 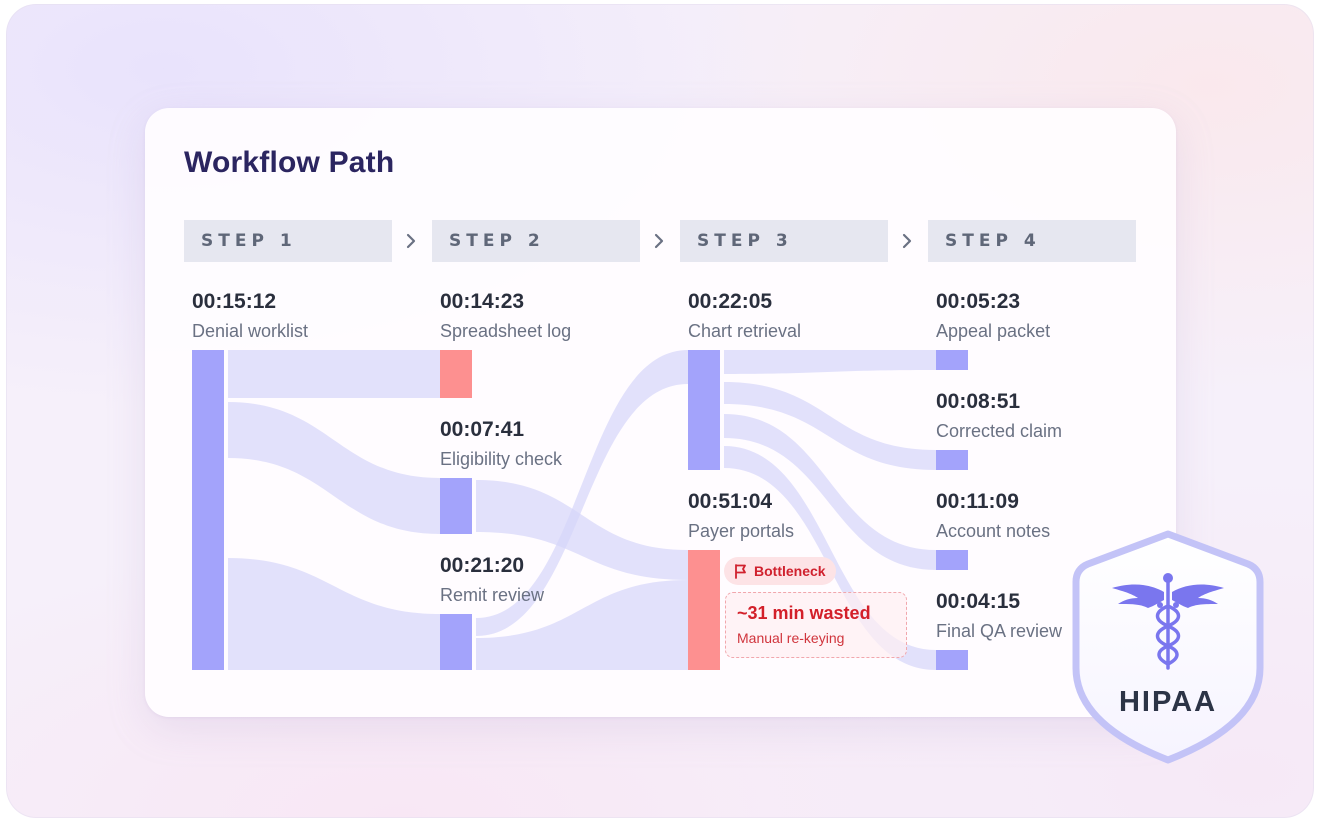 What do you see at coordinates (234, 301) in the screenshot?
I see `node-time-denial-worklist: 00:15:12` at bounding box center [234, 301].